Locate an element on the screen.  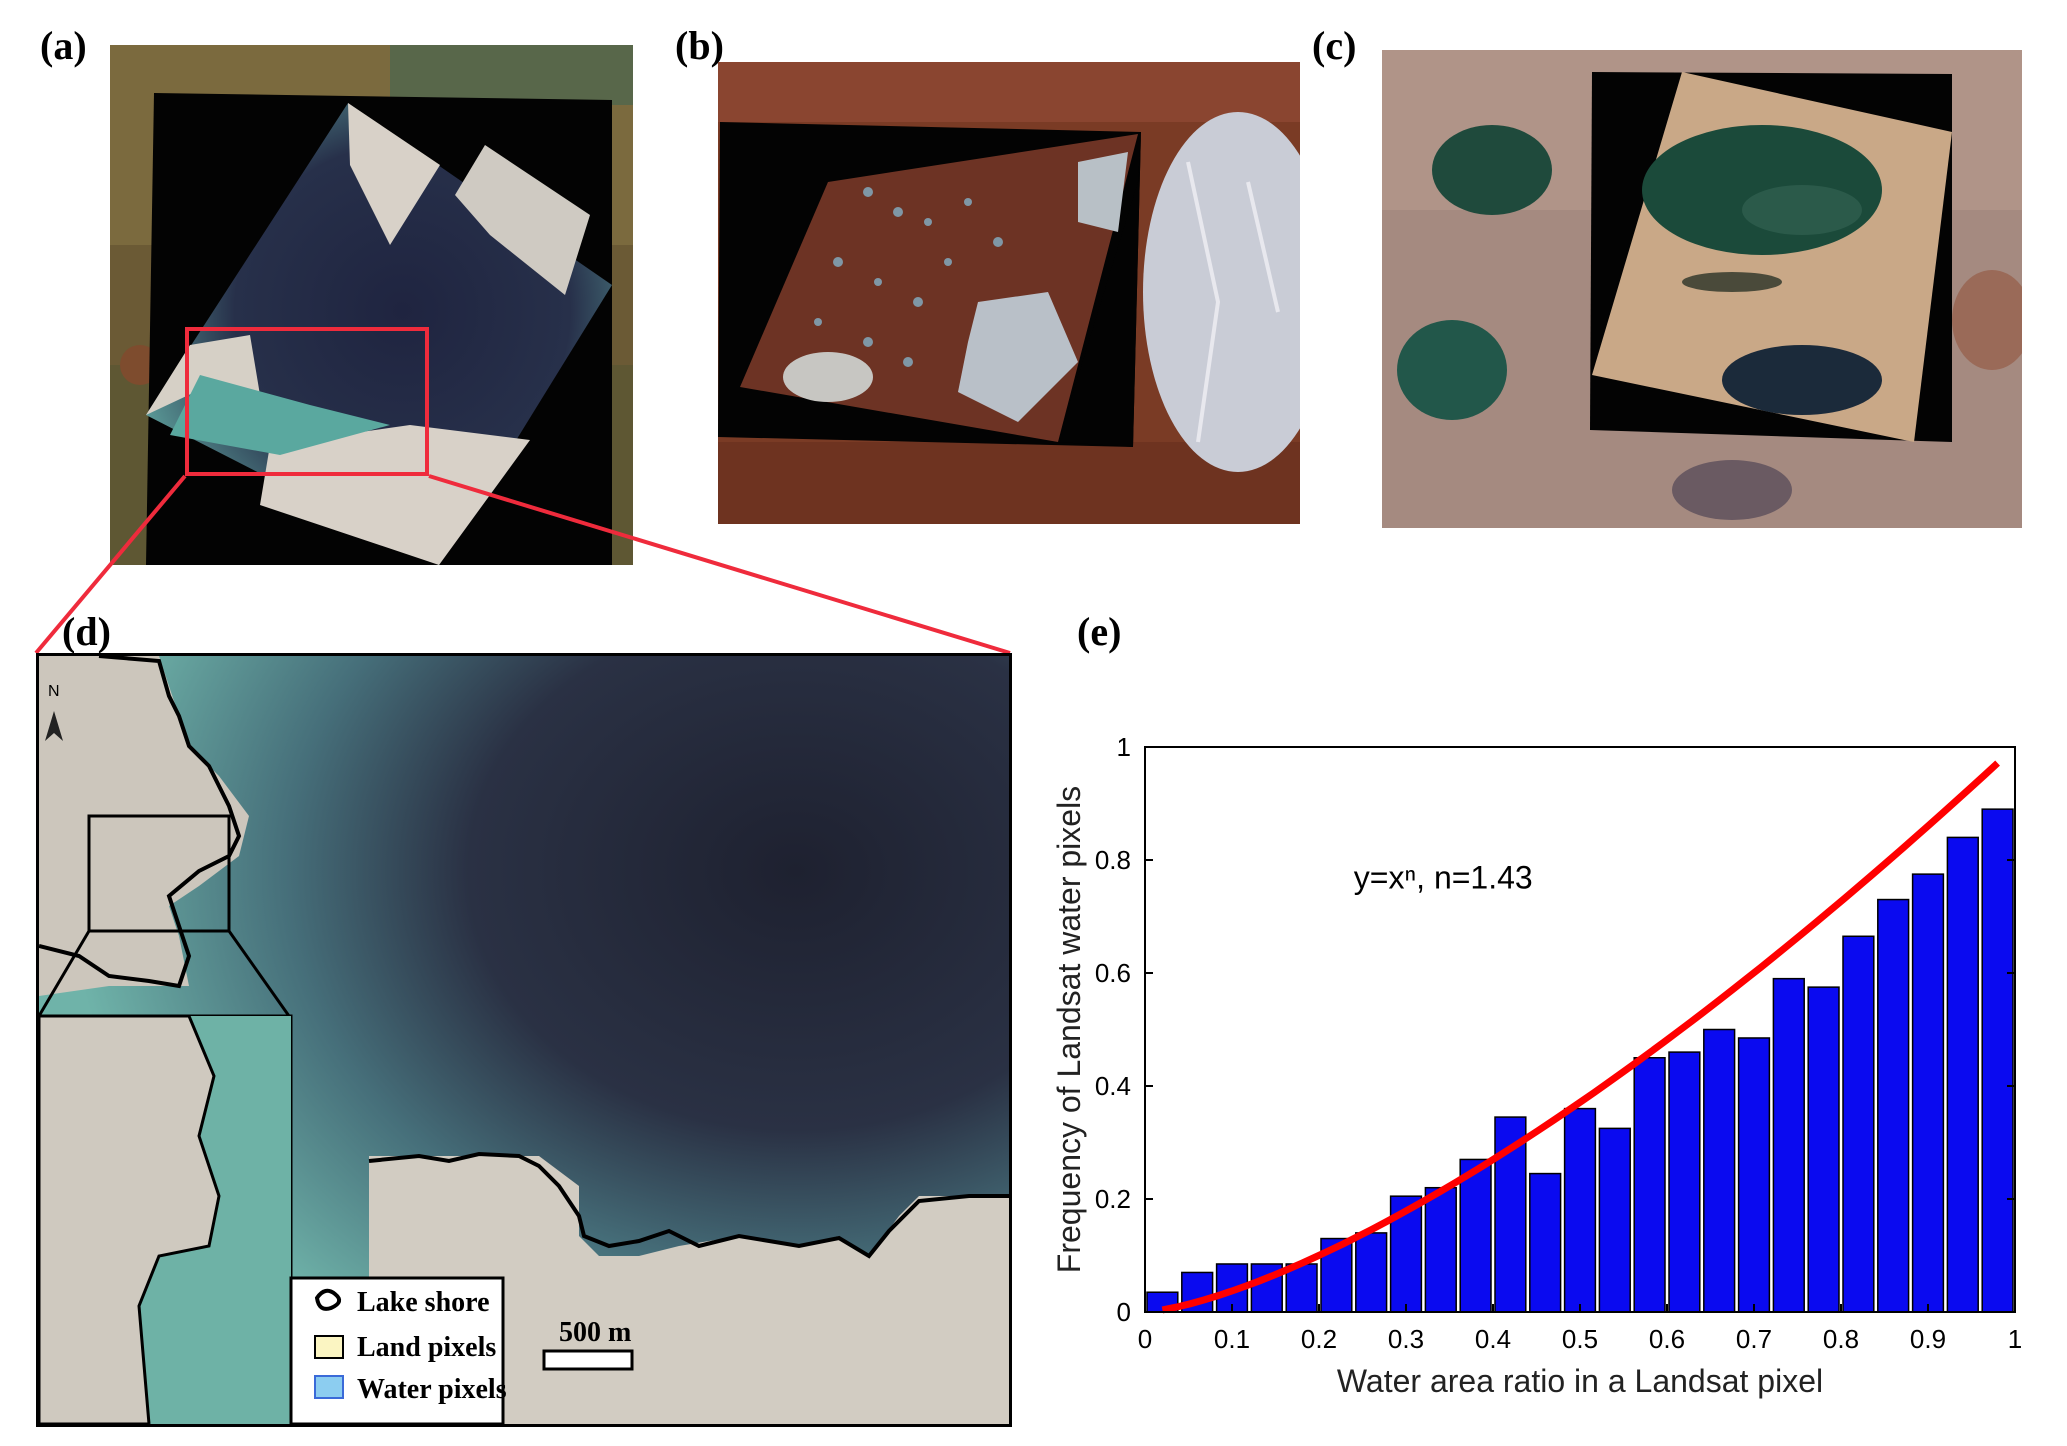
land-pixels-legend-swatch is located at coordinates (329, 1347).